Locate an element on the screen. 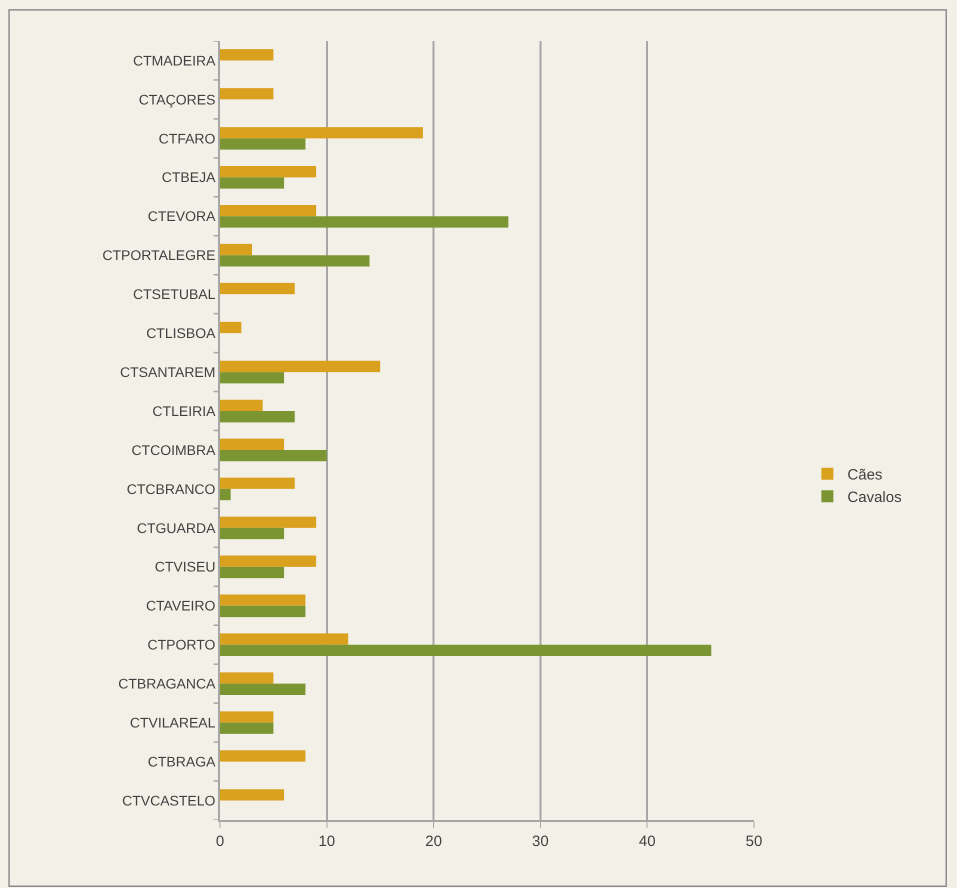 The height and width of the screenshot is (888, 957). legend-label: Cães is located at coordinates (864, 475).